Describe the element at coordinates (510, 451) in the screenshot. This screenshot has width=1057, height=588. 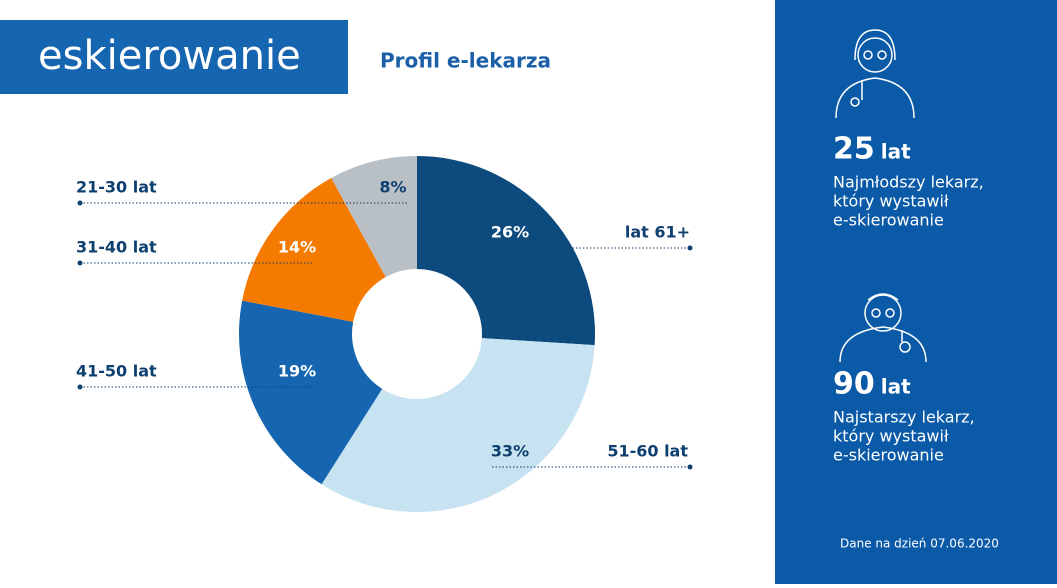
I see `value-label: 33%` at that location.